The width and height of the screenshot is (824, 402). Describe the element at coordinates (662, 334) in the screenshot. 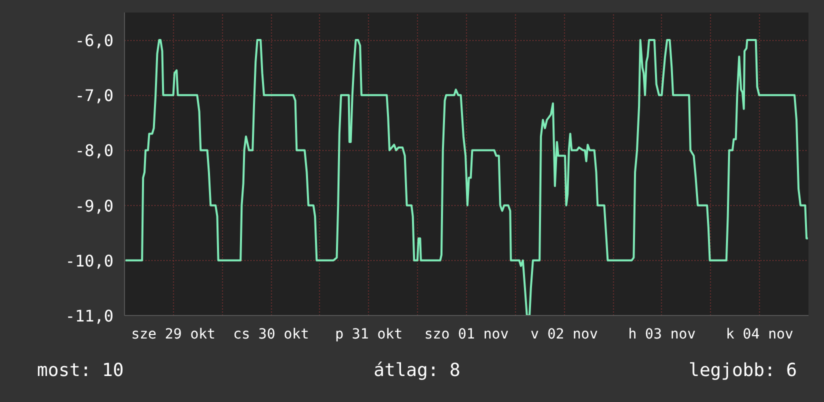

I see `x-tick-label: h 03 nov` at that location.